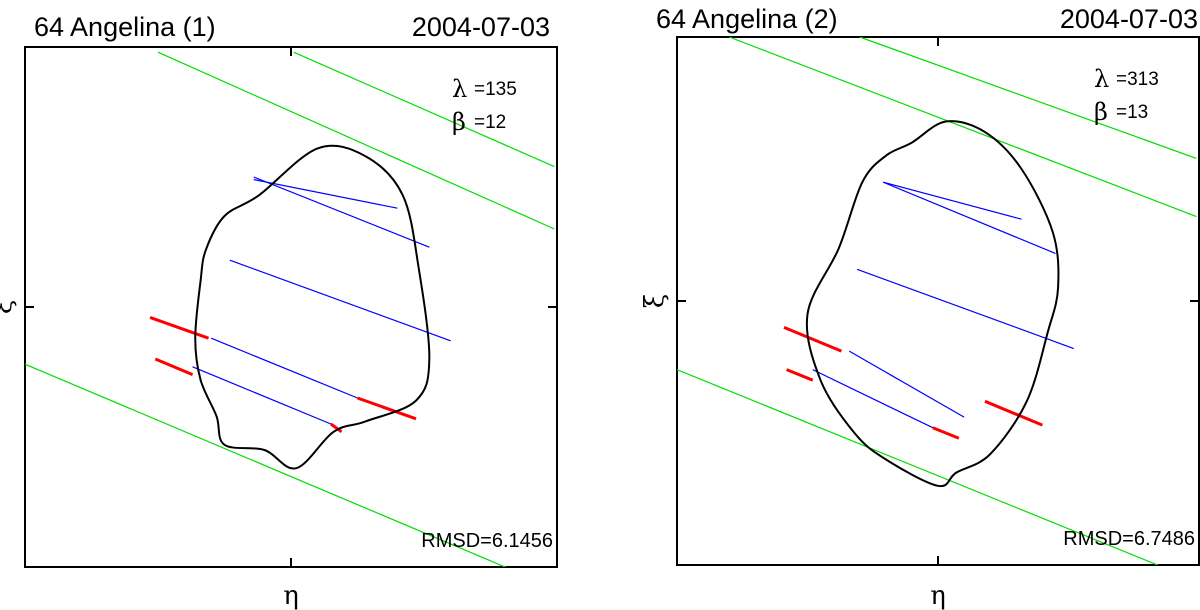  I want to click on lambda-value: =135, so click(495, 89).